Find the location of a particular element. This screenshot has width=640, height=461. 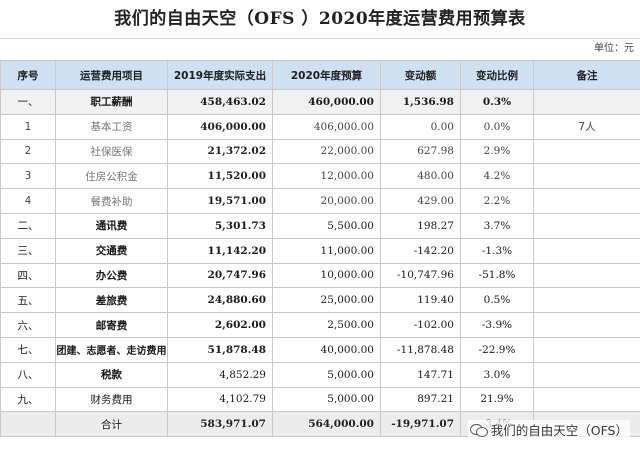

cell-ratio: -1.3% is located at coordinates (497, 250).